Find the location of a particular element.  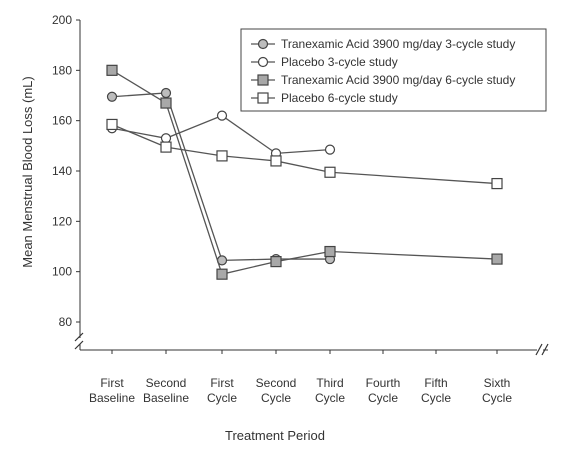

x-tick-label-line: Sixth is located at coordinates (497, 383).